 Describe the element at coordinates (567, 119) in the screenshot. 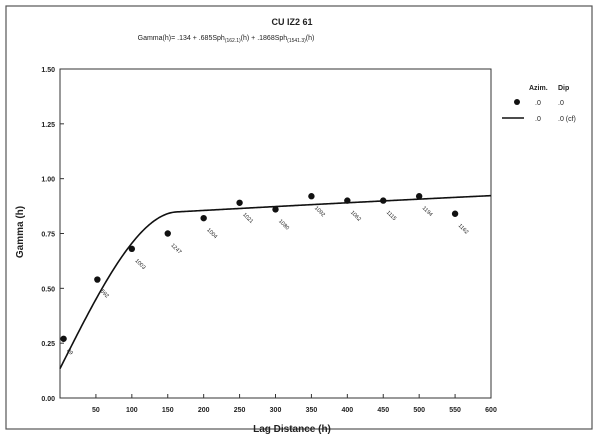

I see `legend-line-dip: .0 (cf)` at that location.